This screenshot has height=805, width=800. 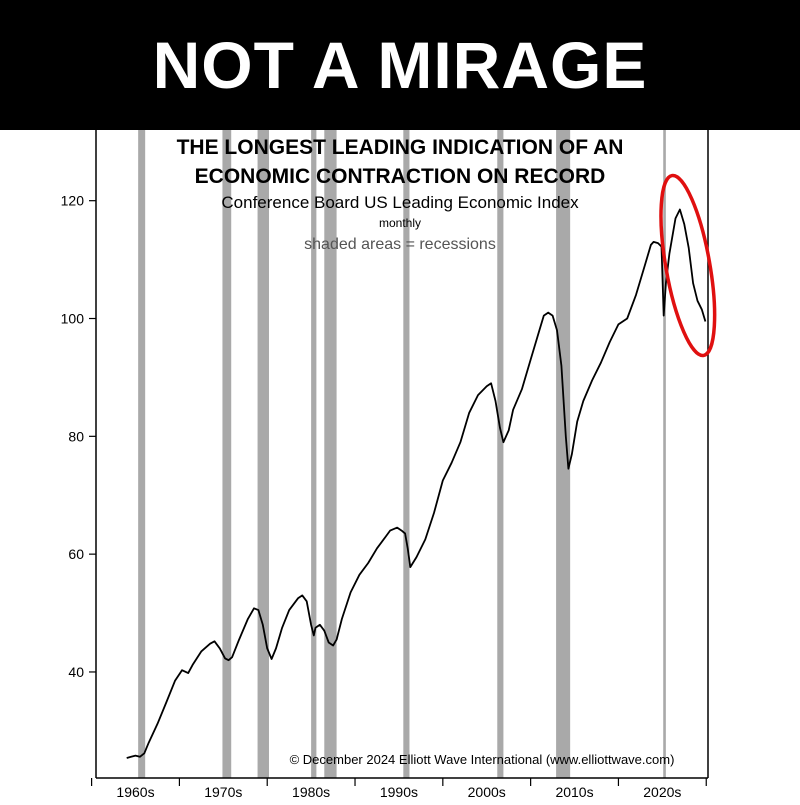 I want to click on x-tick-label-1960s: 1960s, so click(x=135, y=792).